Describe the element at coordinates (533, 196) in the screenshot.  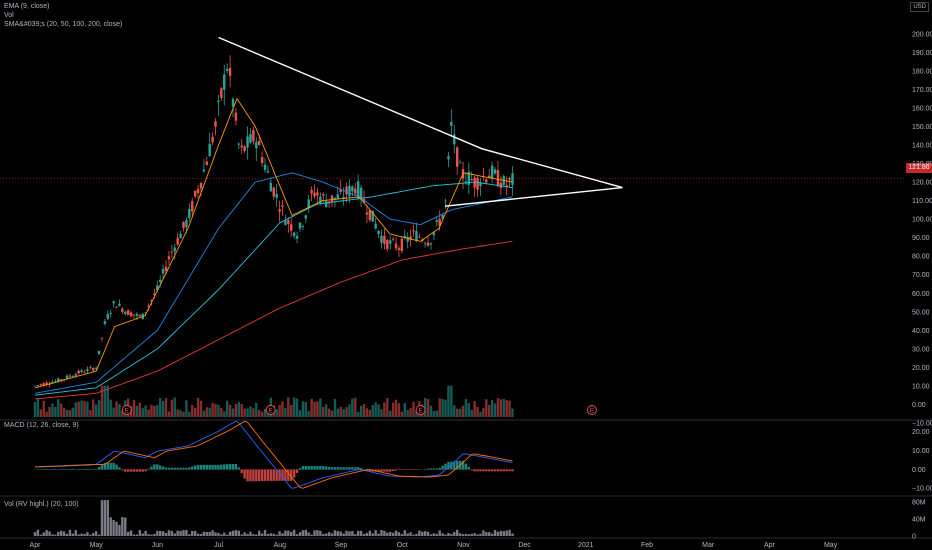
I see `trendline-lower` at that location.